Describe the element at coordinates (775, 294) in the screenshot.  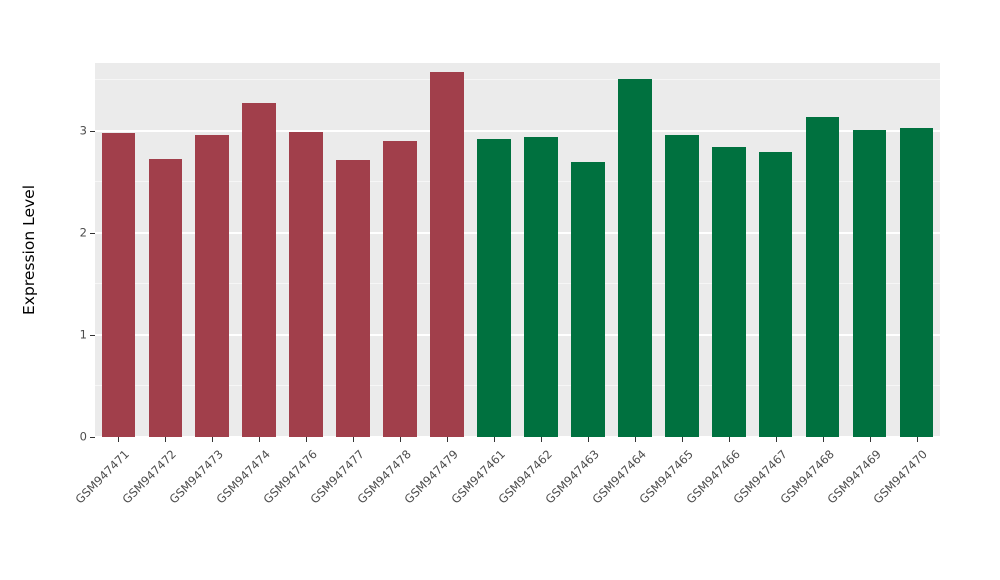
I see `bar-GSM947467` at that location.